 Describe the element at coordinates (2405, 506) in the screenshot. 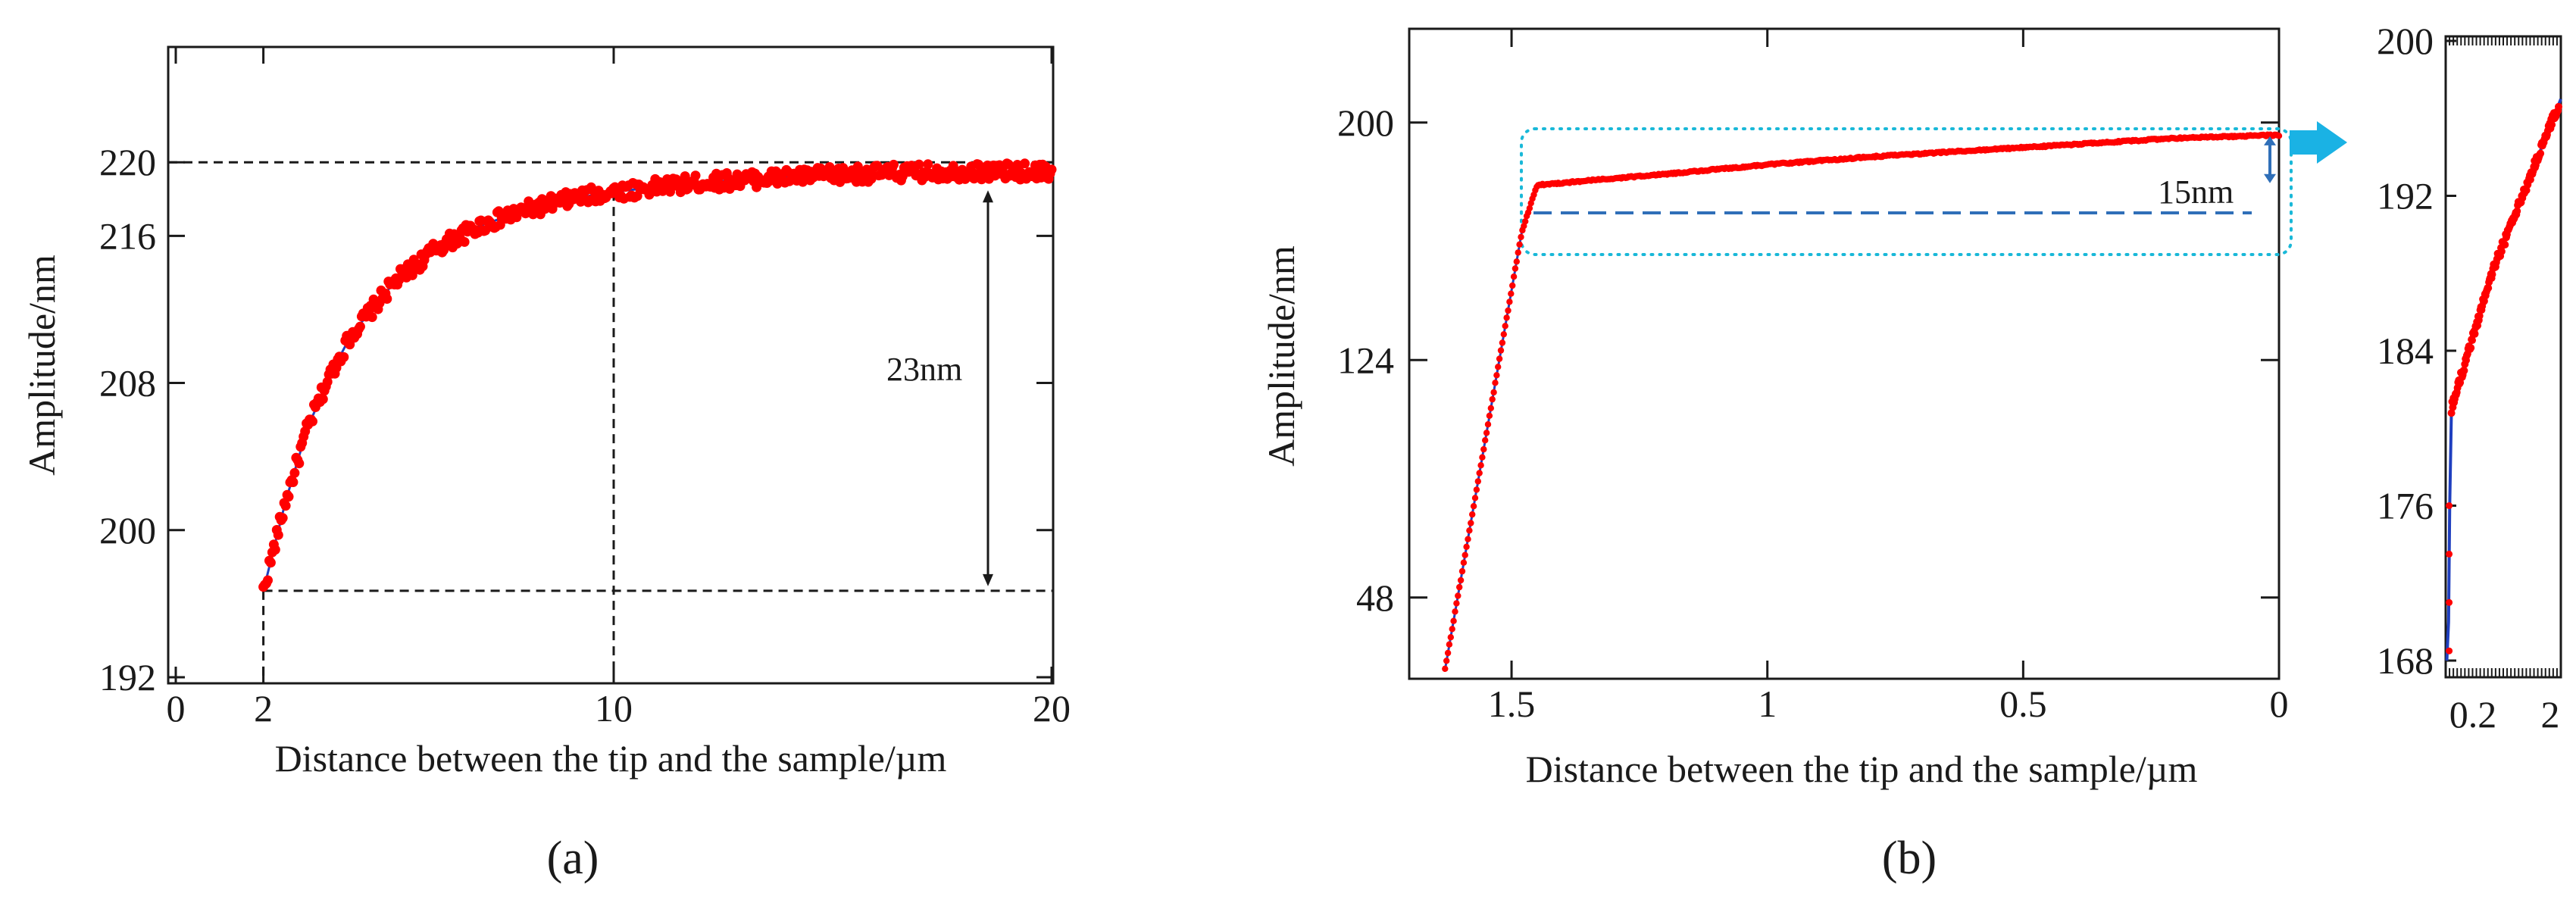

I see `inset-y-tick-label: 176` at that location.